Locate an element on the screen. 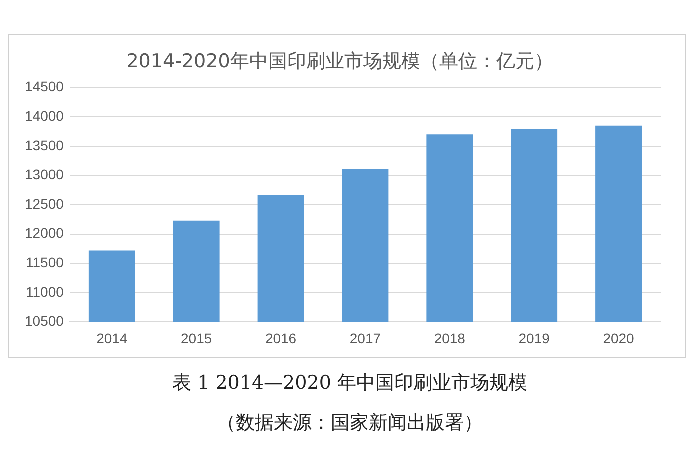  y-tick-label: 13000 is located at coordinates (44, 174).